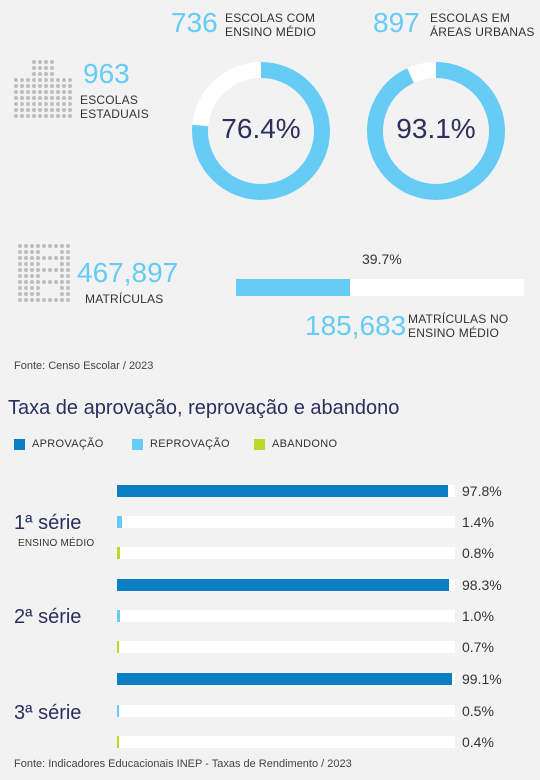 The image size is (540, 780). What do you see at coordinates (482, 25) in the screenshot?
I see `areas-urbanas-label: ESCOLAS EM ÁREAS URBANAS` at bounding box center [482, 25].